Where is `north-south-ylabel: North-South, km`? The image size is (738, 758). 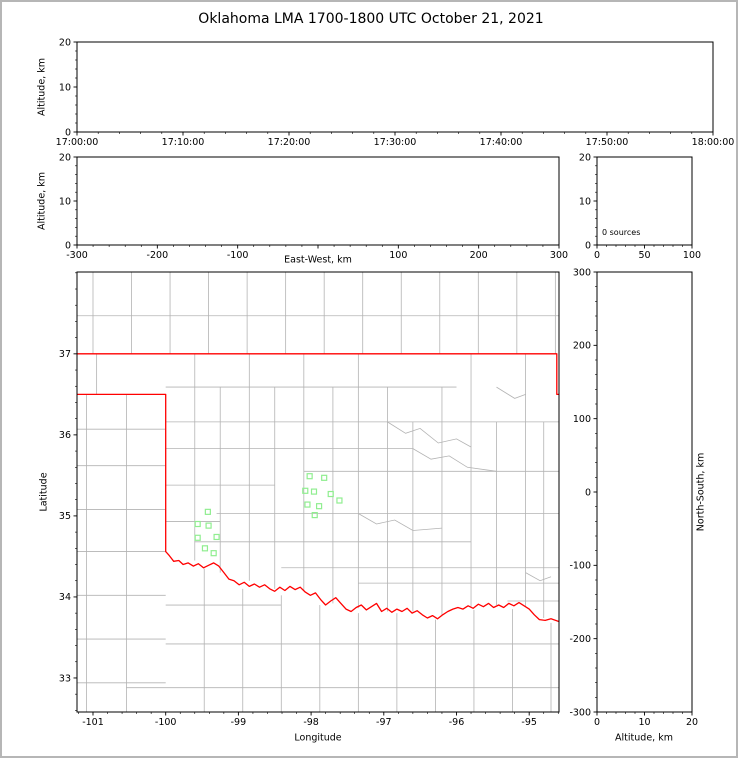 north-south-ylabel: North-South, km is located at coordinates (701, 492).